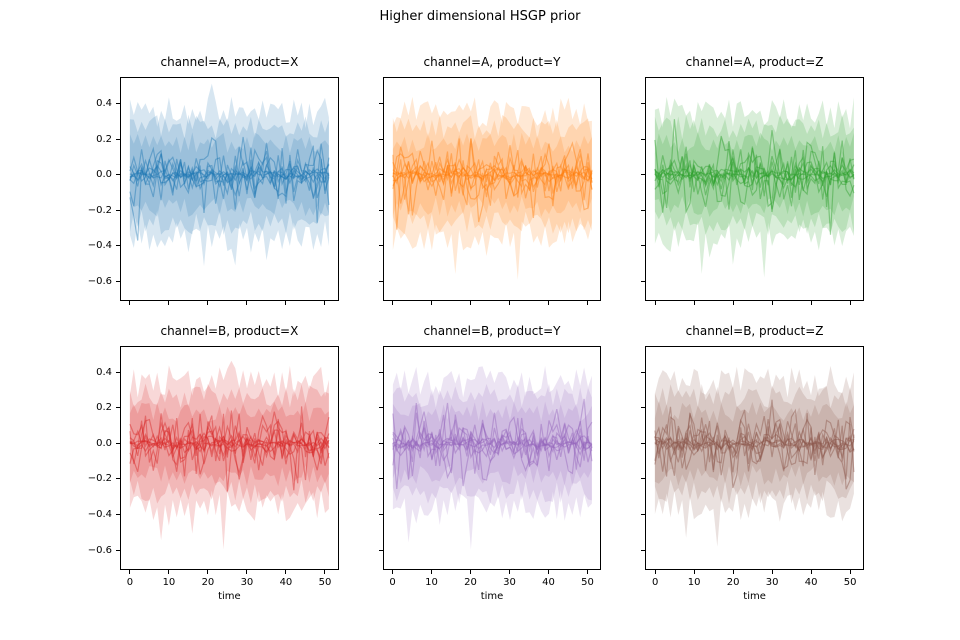  I want to click on subplot-title: channel=B, product=Y, so click(492, 330).